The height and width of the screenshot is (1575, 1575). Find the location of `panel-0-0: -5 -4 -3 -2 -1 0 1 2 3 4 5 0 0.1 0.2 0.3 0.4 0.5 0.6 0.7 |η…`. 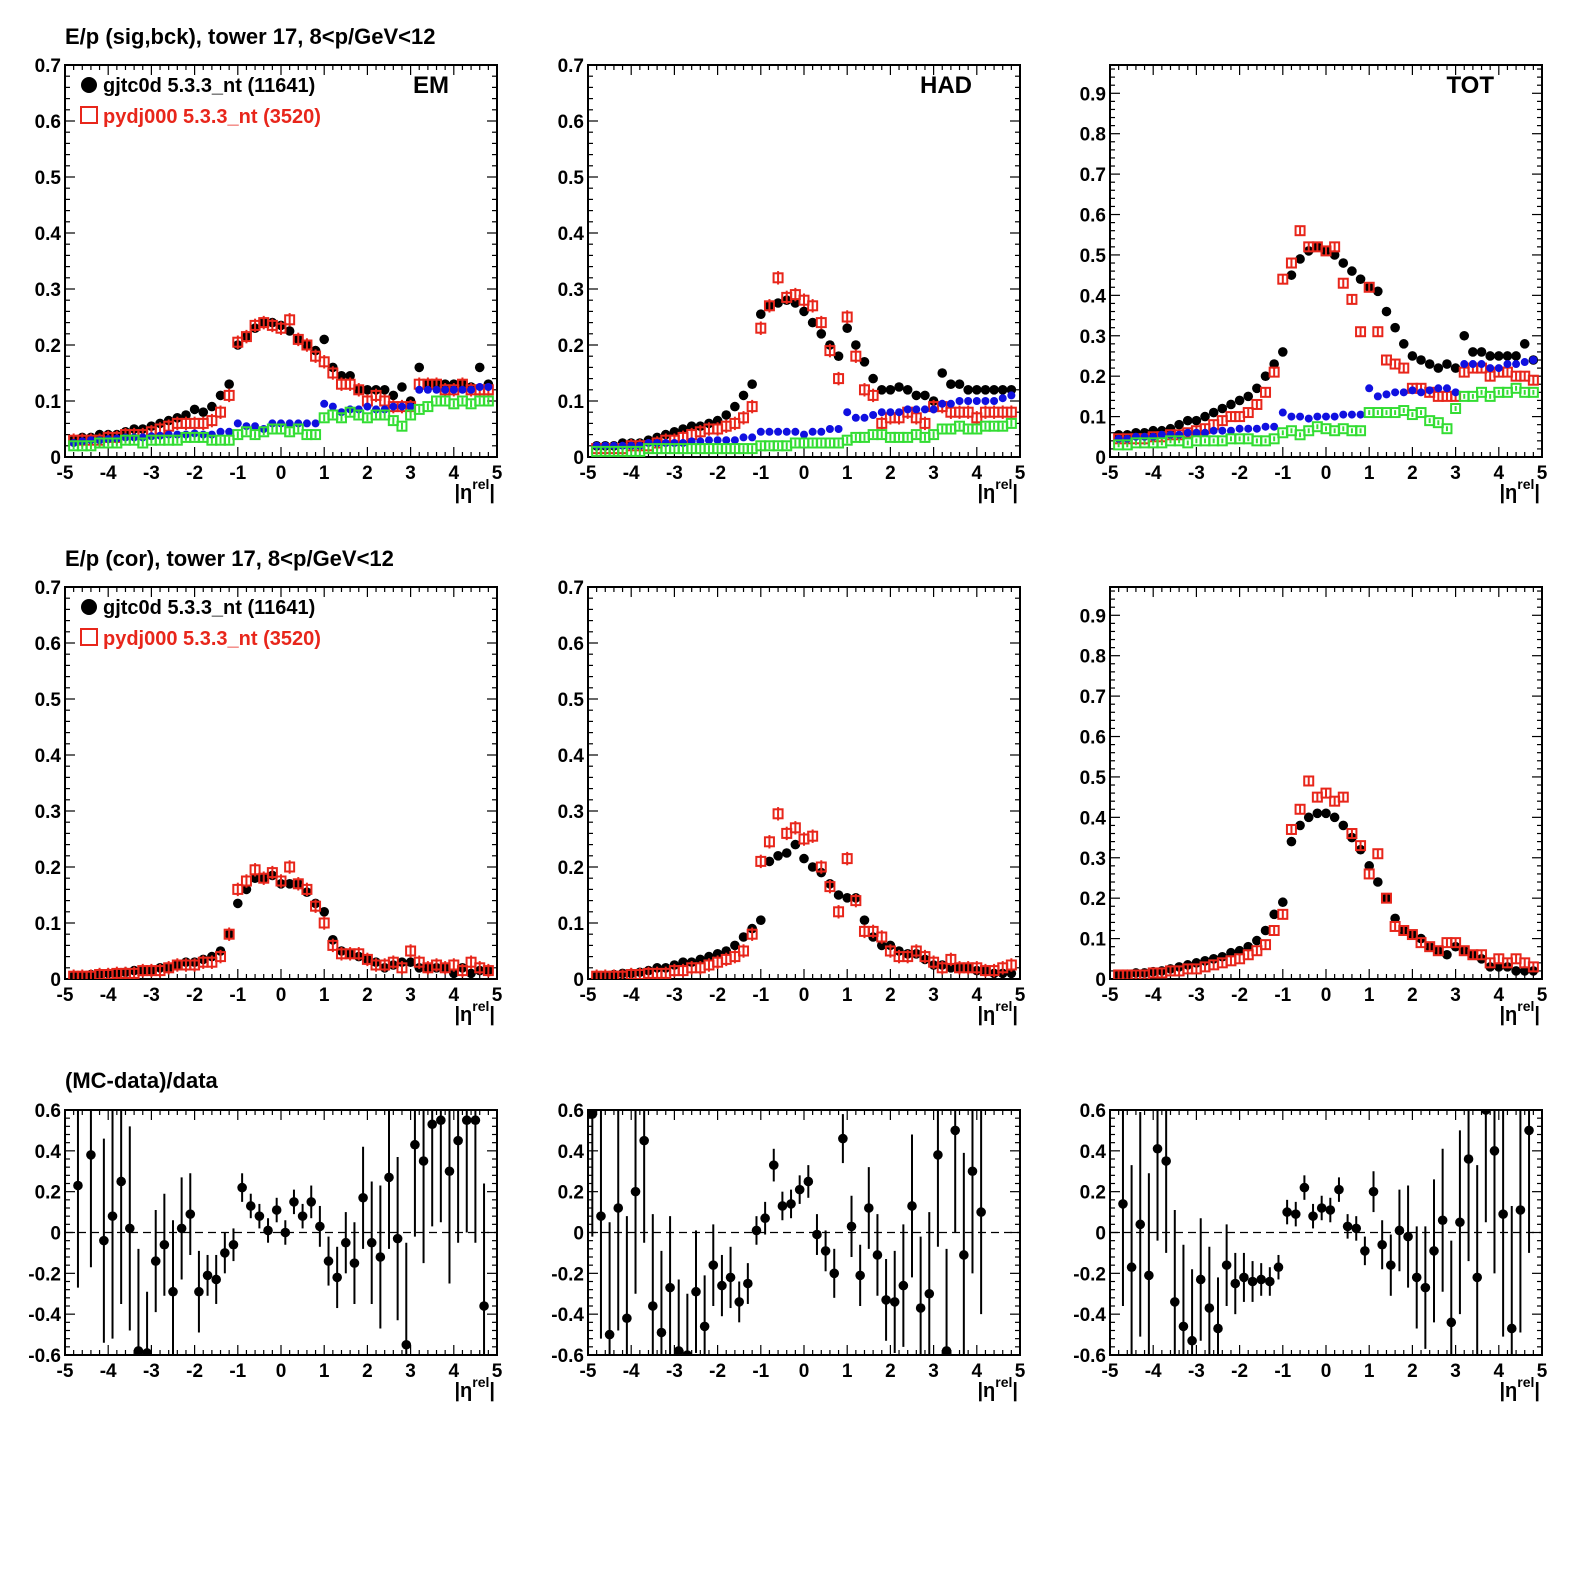

panel-0-0: -5 -4 -3 -2 -1 0 1 2 3 4 5 0 0.1 0.2 0.3 0.4 0.5 0.6 0.7 |η… is located at coordinates (269, 280).